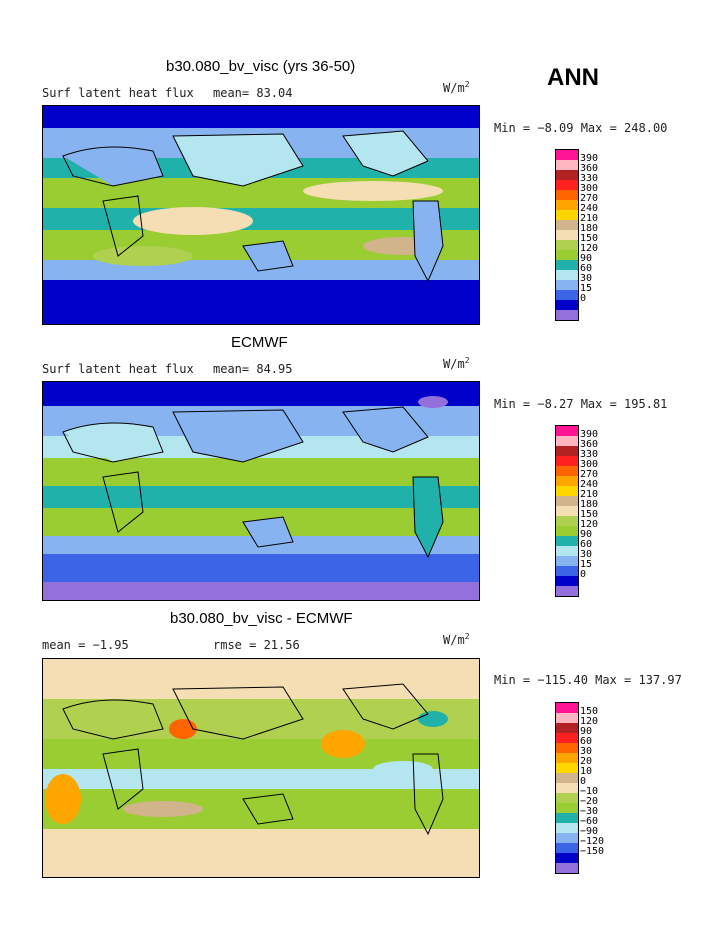 This screenshot has width=723, height=935. Describe the element at coordinates (592, 841) in the screenshot. I see `colorbar-label: −120` at that location.